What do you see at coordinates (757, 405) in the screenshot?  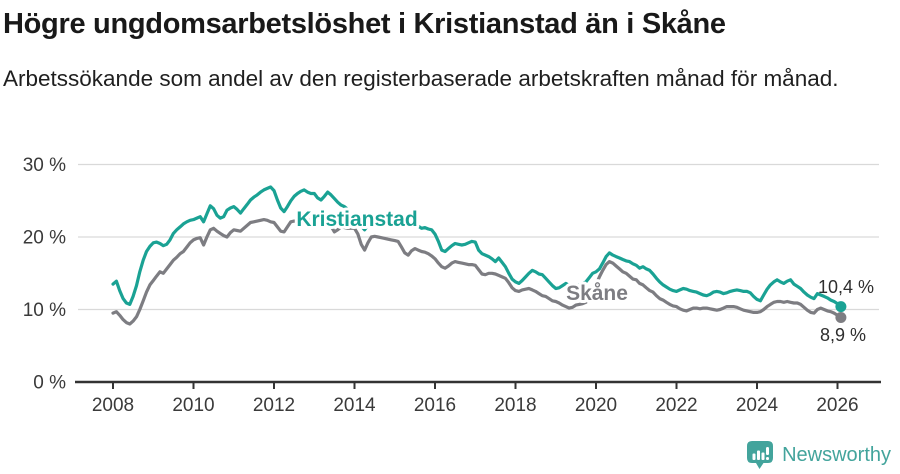 I see `x-tick-label: 2024` at bounding box center [757, 405].